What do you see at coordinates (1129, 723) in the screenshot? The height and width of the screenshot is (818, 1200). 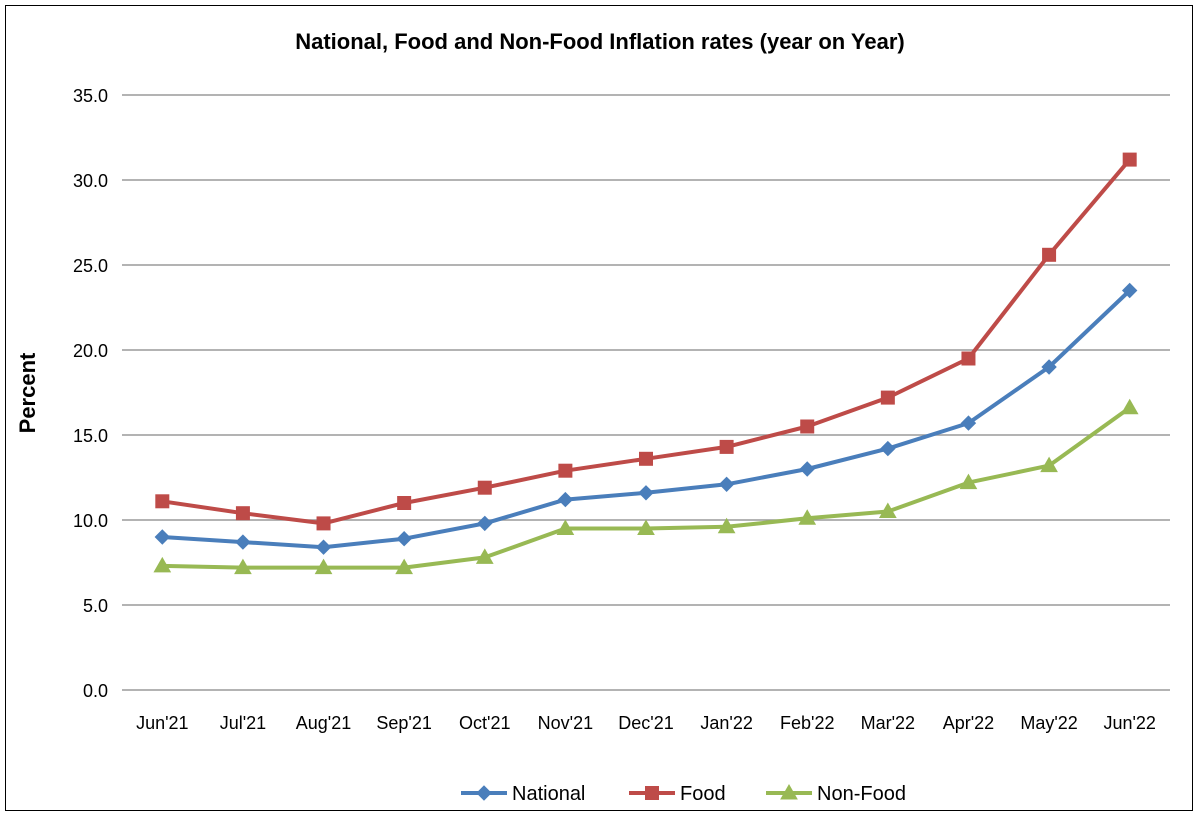 I see `x-tick-label: Jun'22` at bounding box center [1129, 723].